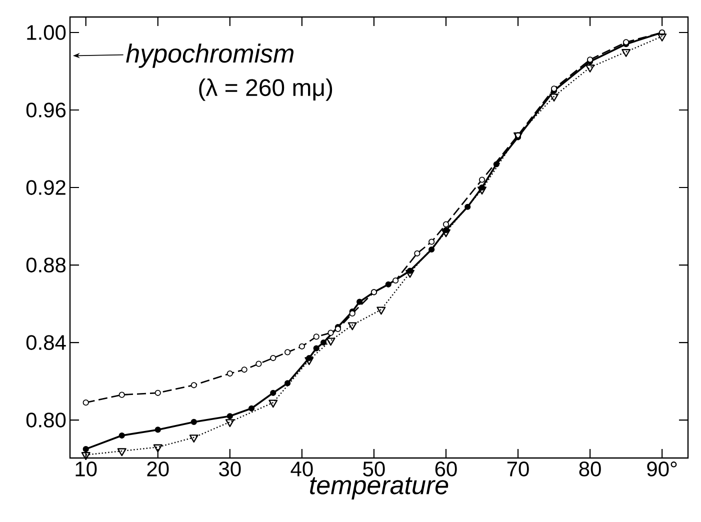 The height and width of the screenshot is (522, 701). What do you see at coordinates (265, 89) in the screenshot?
I see `annotation: (λ = 260 mμ)` at bounding box center [265, 89].